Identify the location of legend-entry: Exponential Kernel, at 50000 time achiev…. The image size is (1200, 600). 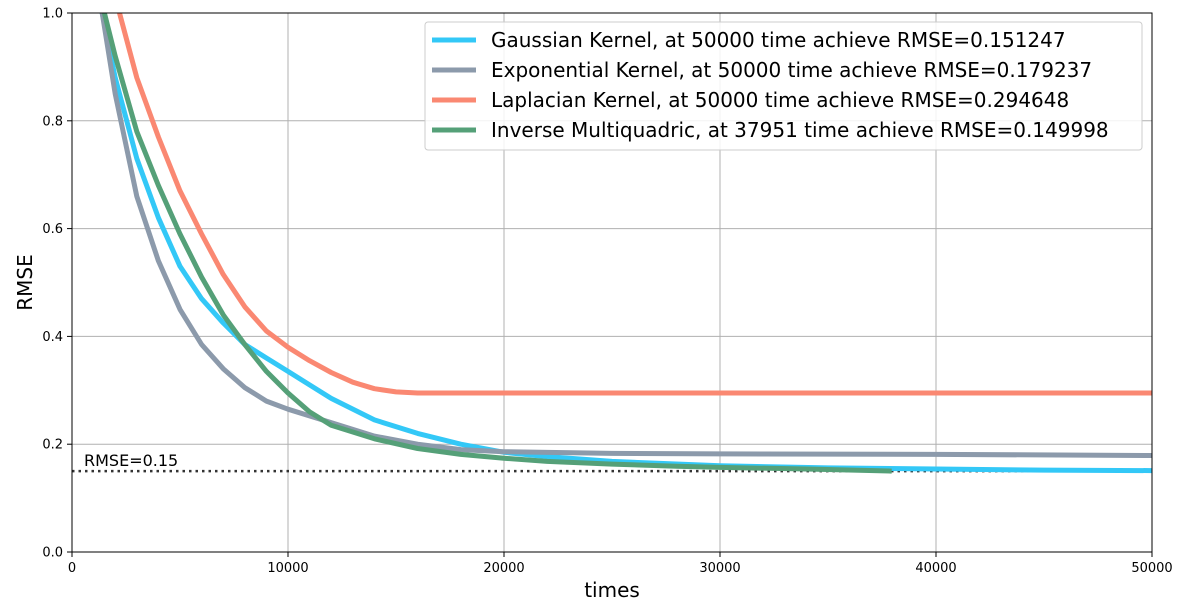
(791, 70).